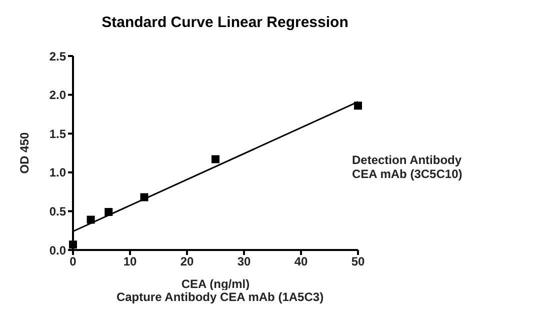 This screenshot has width=547, height=332. What do you see at coordinates (187, 261) in the screenshot?
I see `x-tick-label: 20` at bounding box center [187, 261].